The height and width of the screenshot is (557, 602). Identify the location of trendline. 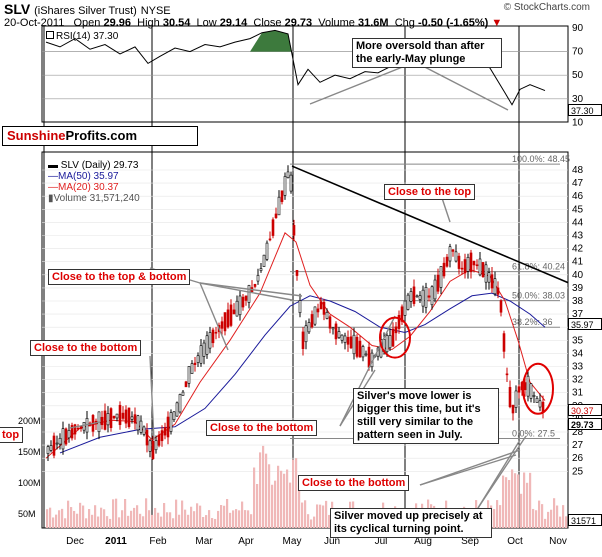
(430, 224).